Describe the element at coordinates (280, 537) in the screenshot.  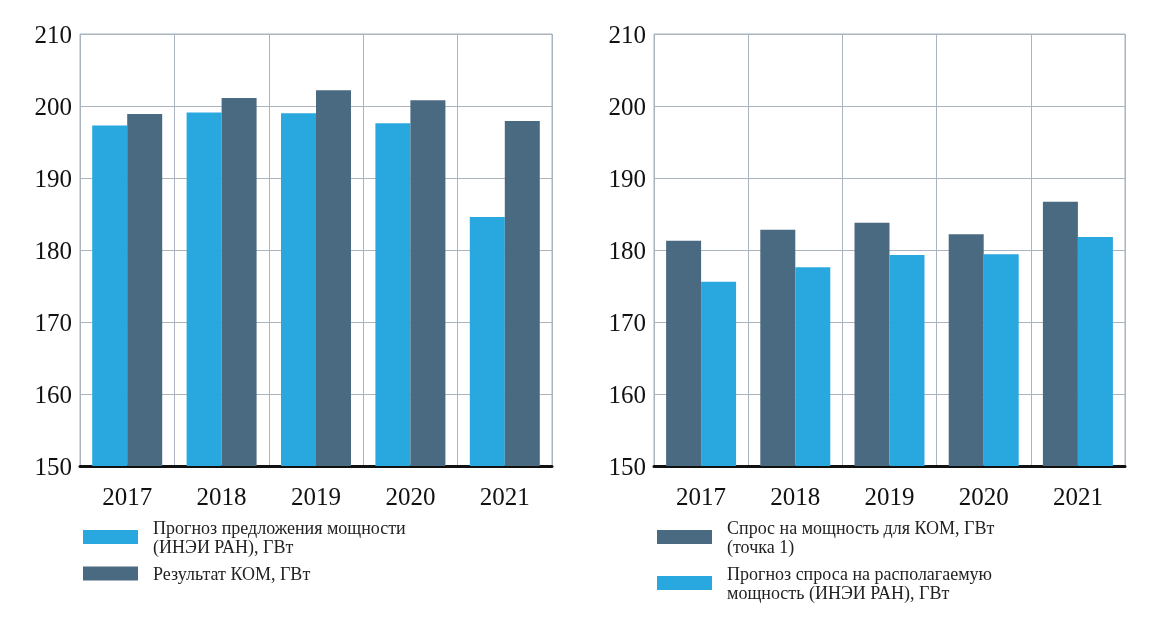
I see `legend-label: Прогноз предложения мощности (ИНЭИ РАН), ГВт` at that location.